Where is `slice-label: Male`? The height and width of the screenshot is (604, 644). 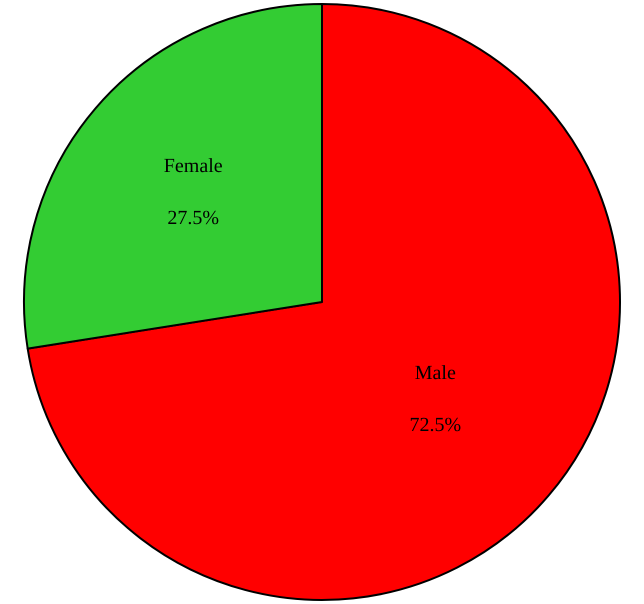 slice-label: Male is located at coordinates (435, 373).